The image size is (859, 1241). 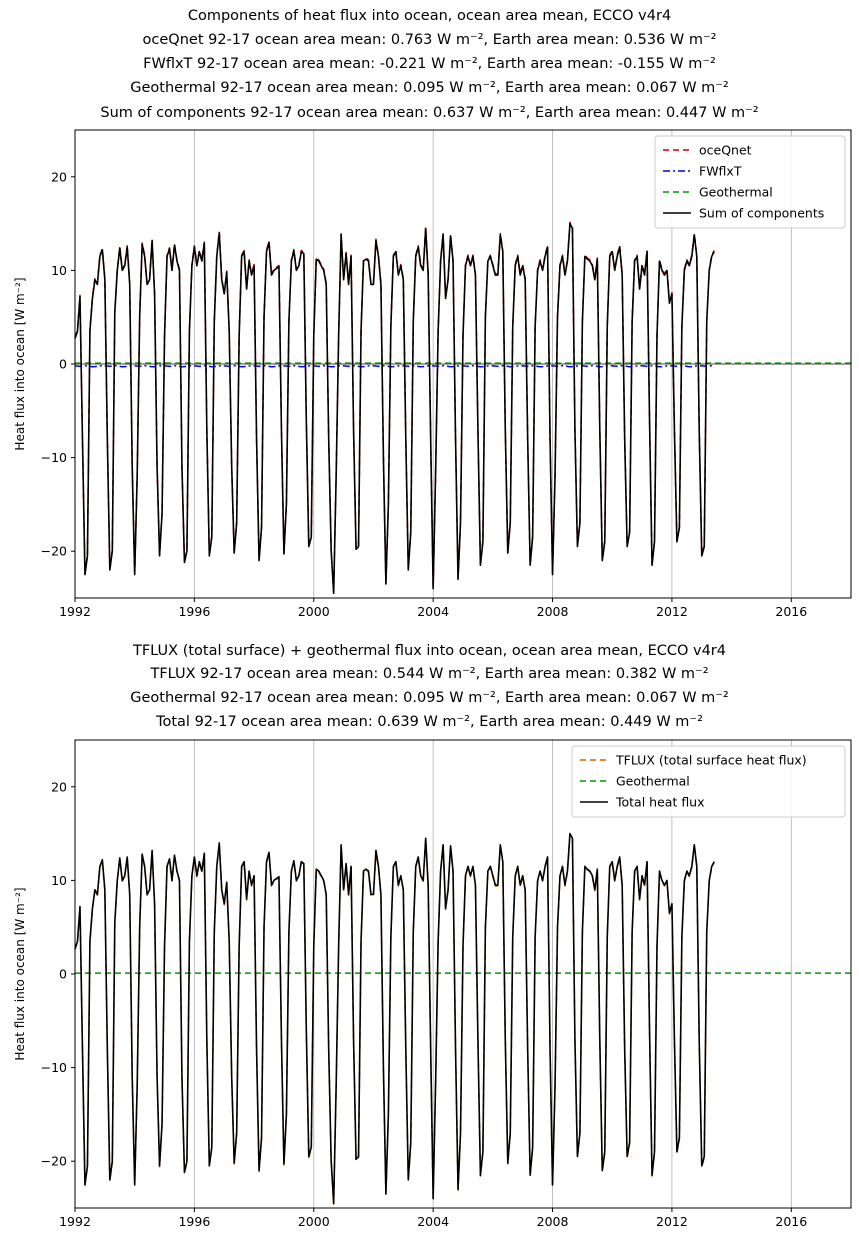 I want to click on chart1-y-tick-label: −20, so click(x=54, y=551).